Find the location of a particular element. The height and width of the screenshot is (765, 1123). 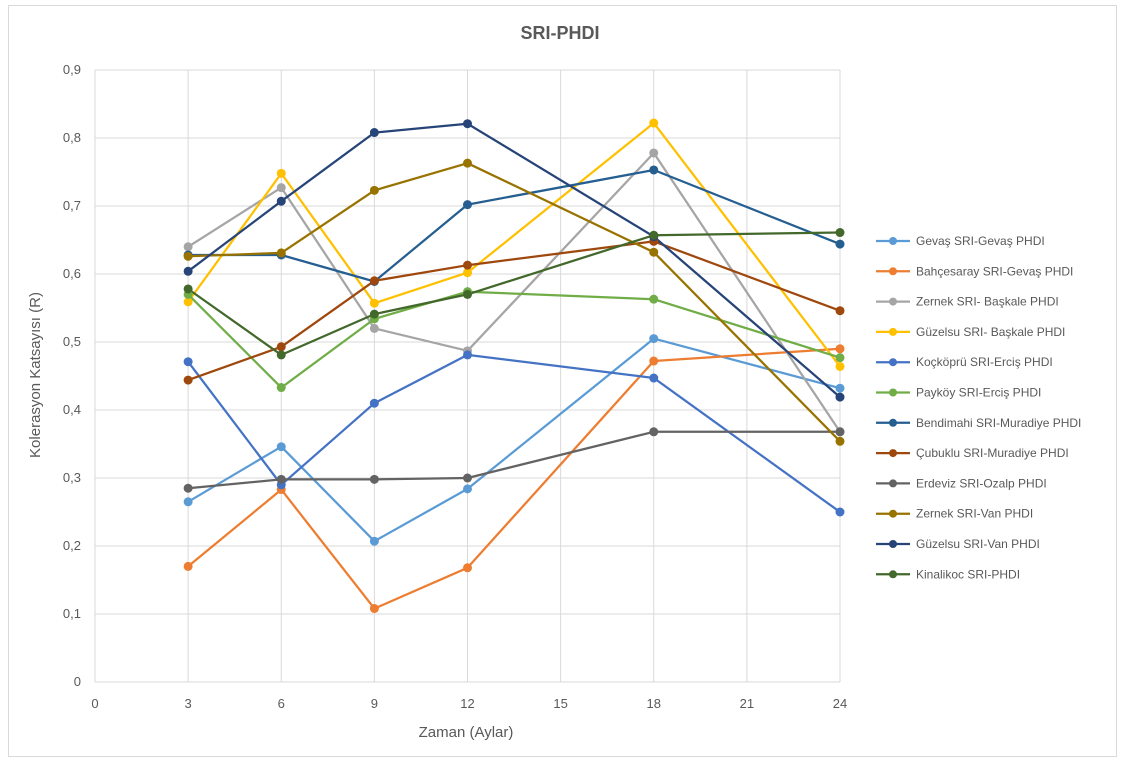

y-tick-label: 0,8 is located at coordinates (72, 137).